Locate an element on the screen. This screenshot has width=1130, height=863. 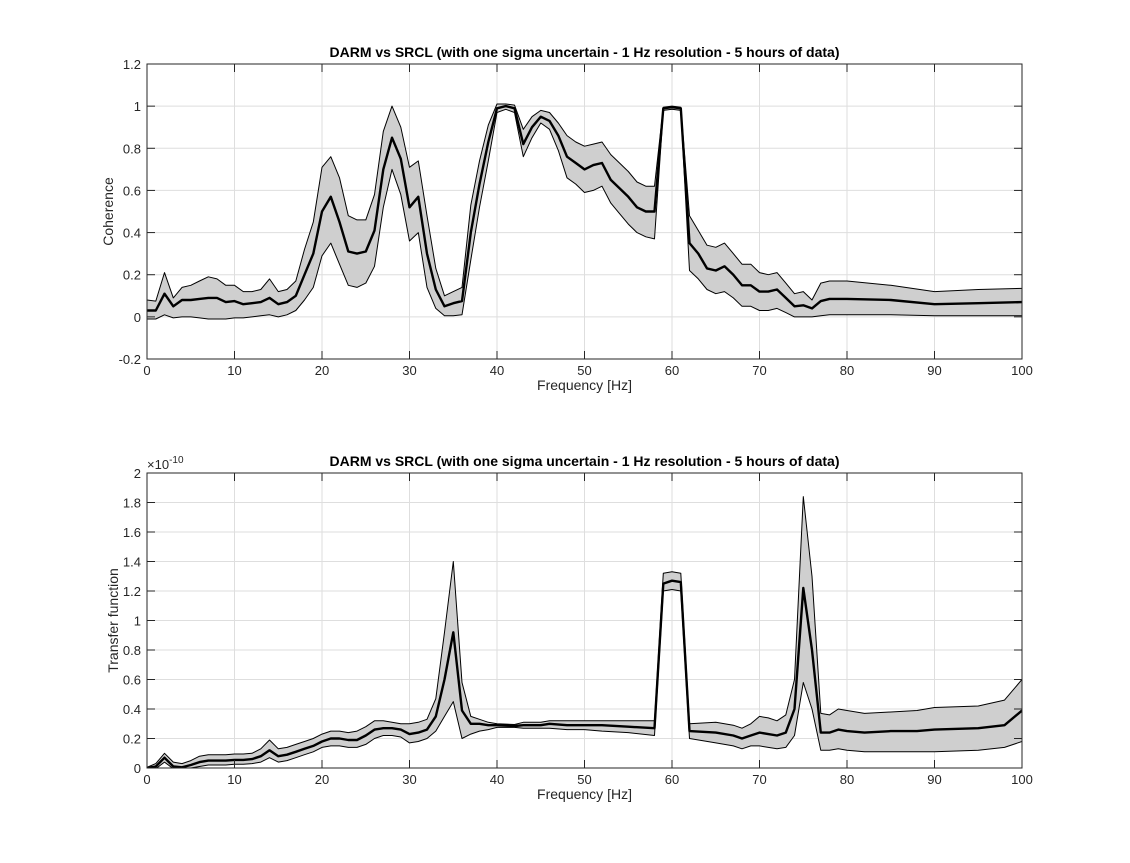
y-tick-label: -0.2 is located at coordinates (130, 359).